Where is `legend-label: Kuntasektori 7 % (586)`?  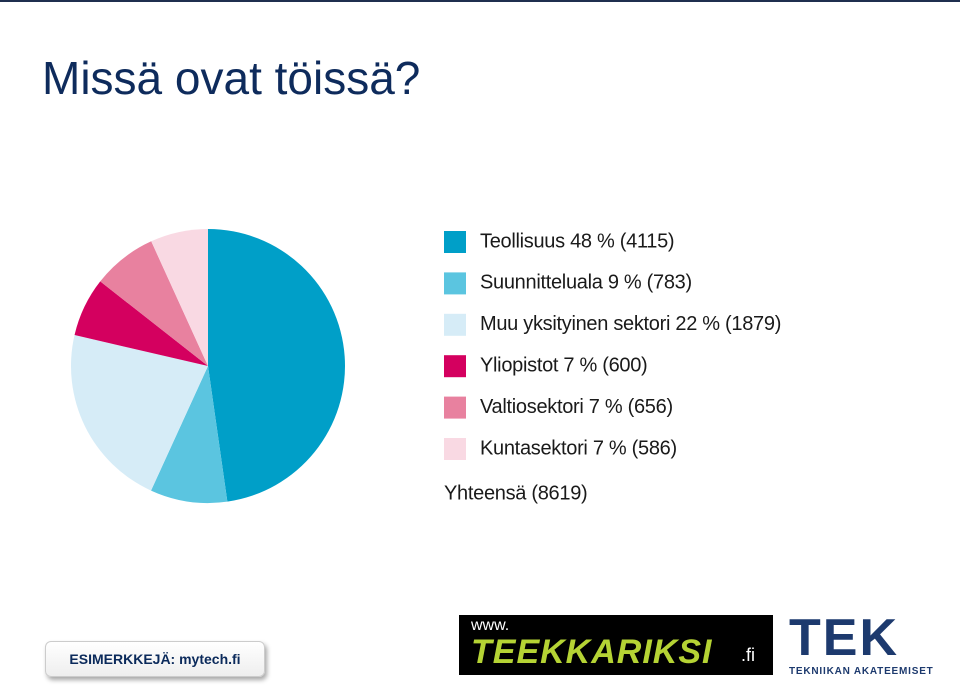 legend-label: Kuntasektori 7 % (586) is located at coordinates (578, 448).